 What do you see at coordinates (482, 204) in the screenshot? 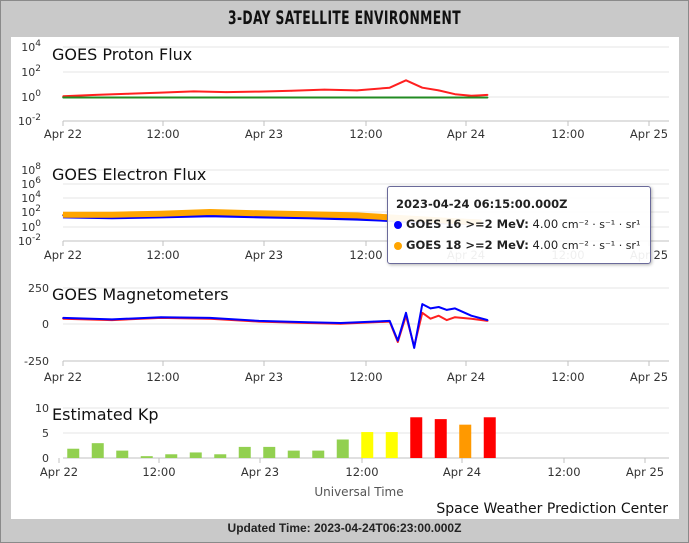
I see `tooltip-time: 2023-04-24 06:15:00.000Z` at bounding box center [482, 204].